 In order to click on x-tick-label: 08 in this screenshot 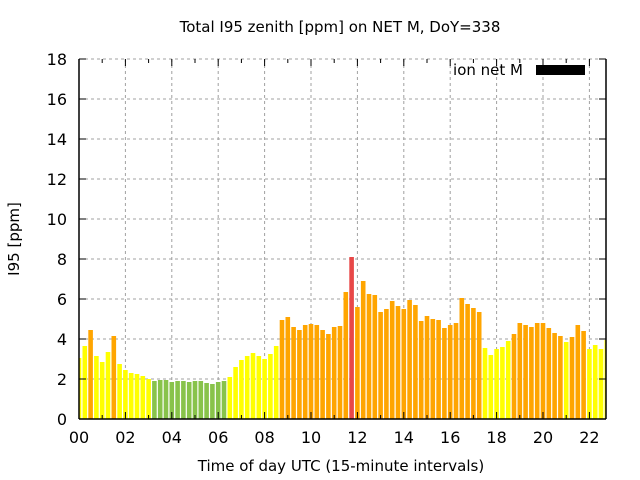, I will do `click(264, 437)`.